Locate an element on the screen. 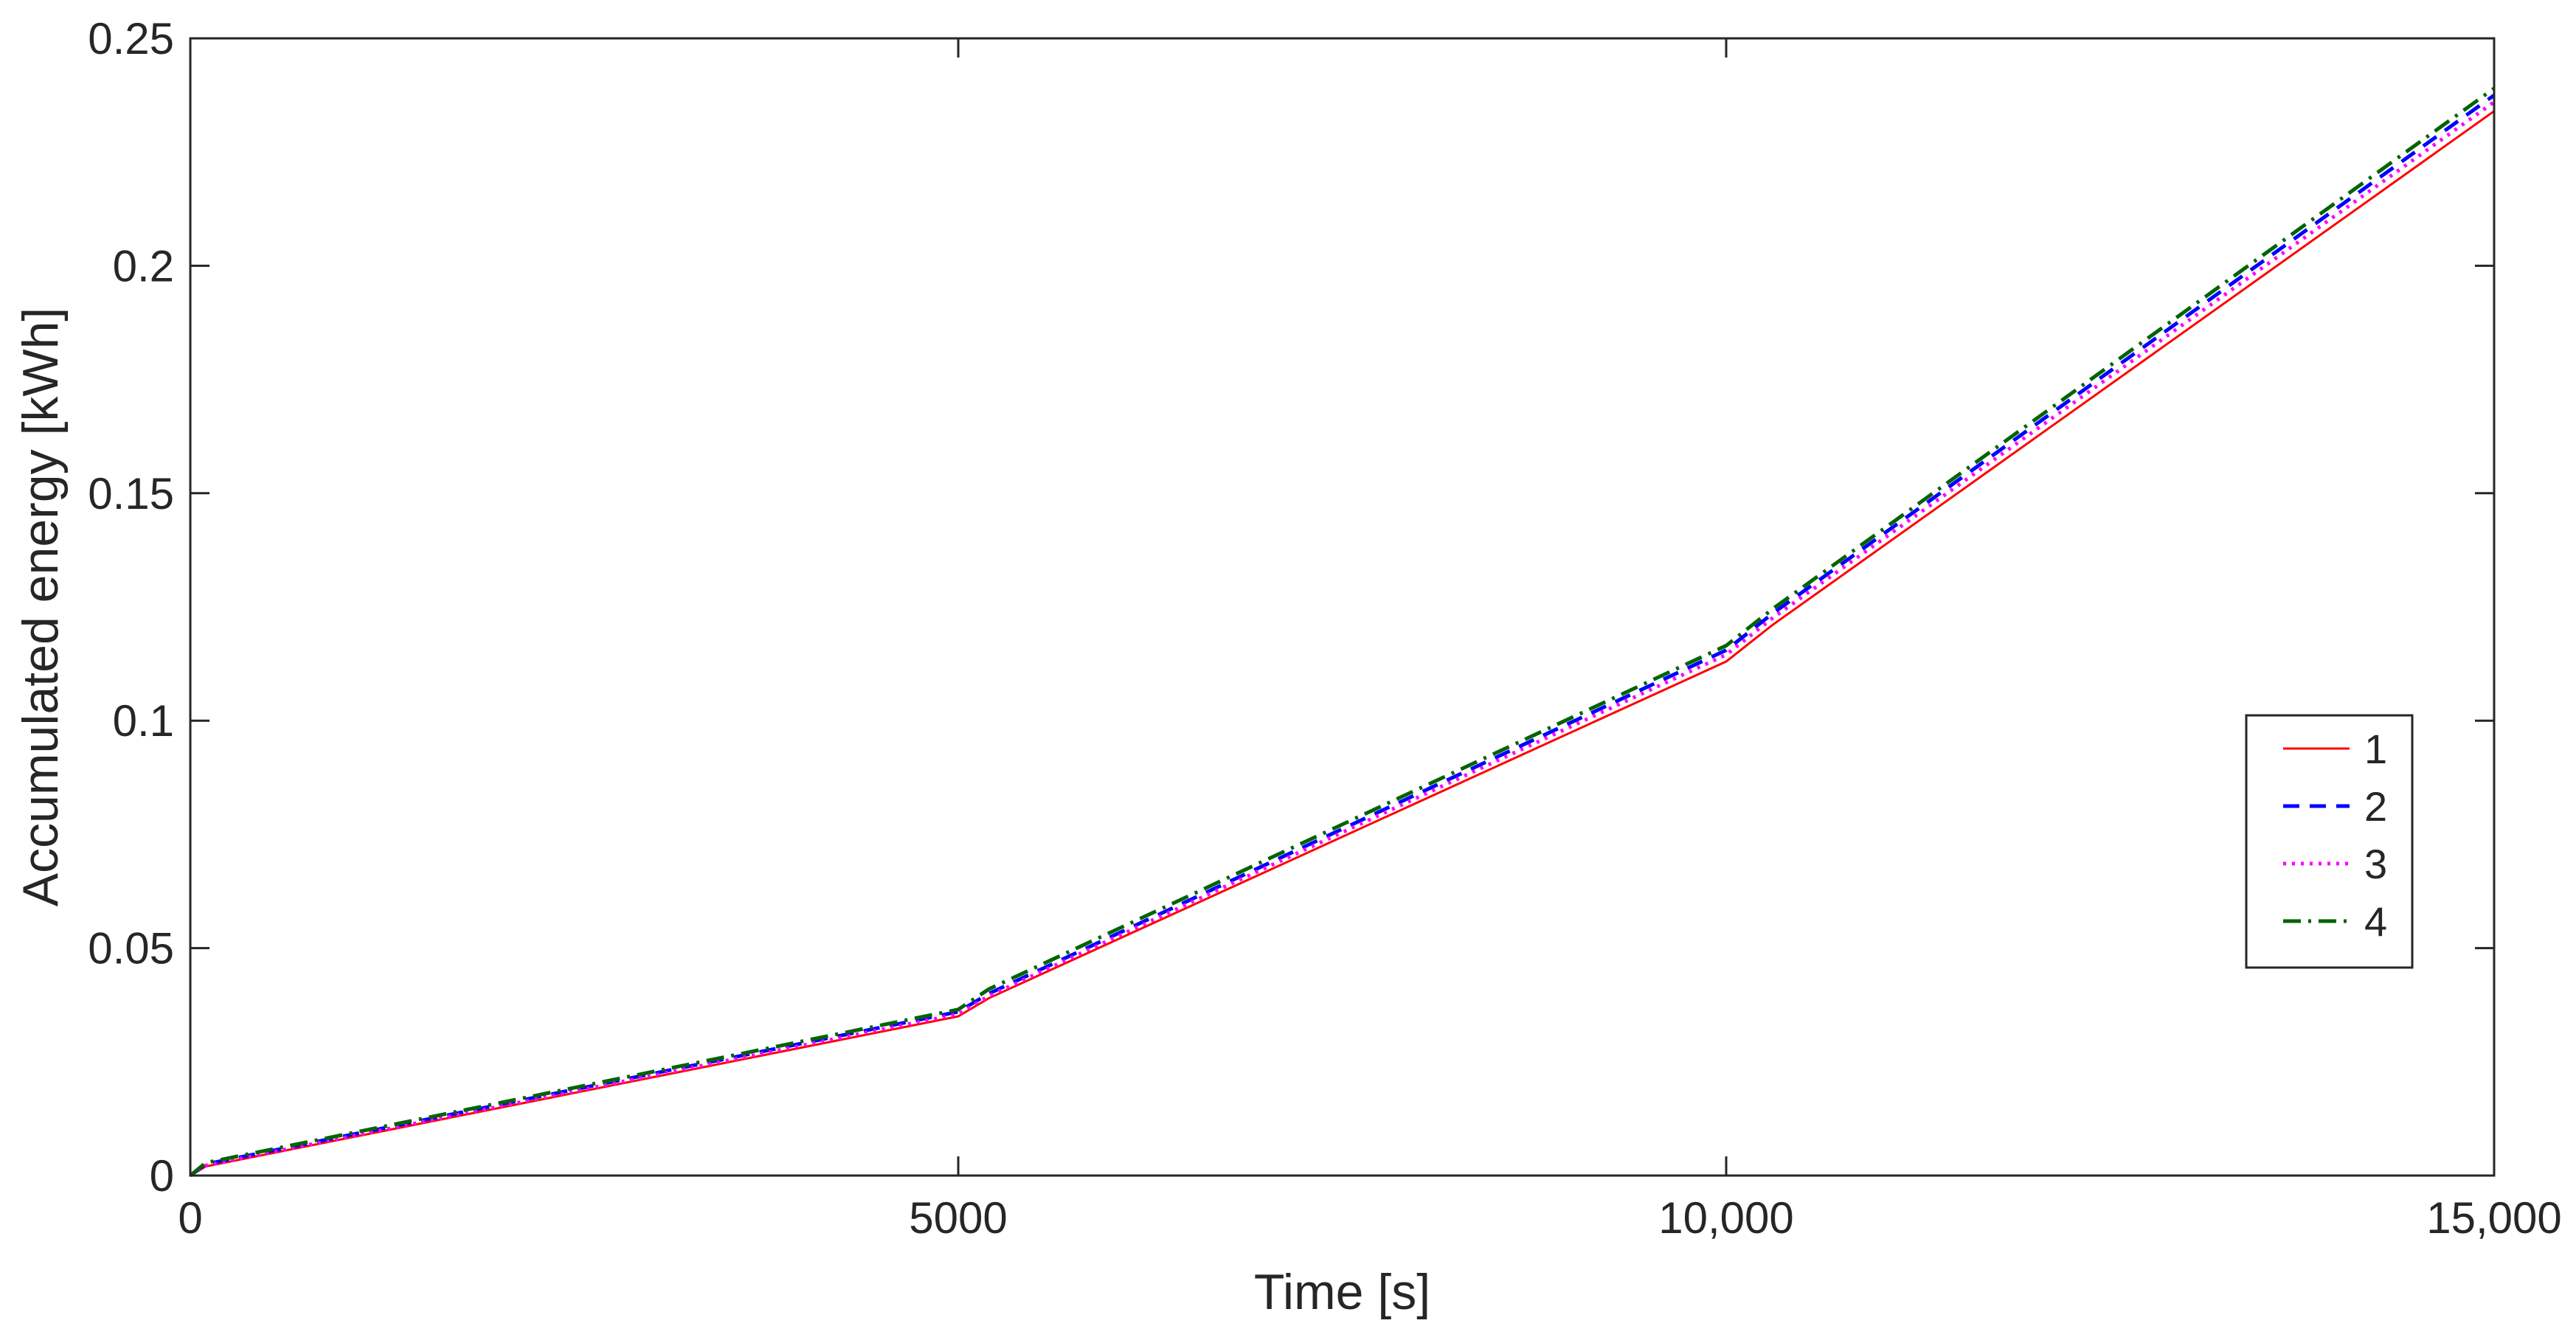  legend-box is located at coordinates (2329, 841).